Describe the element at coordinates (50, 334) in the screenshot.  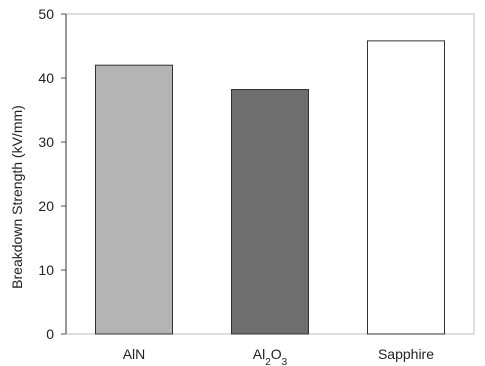
I see `y-tick-label: 0` at that location.